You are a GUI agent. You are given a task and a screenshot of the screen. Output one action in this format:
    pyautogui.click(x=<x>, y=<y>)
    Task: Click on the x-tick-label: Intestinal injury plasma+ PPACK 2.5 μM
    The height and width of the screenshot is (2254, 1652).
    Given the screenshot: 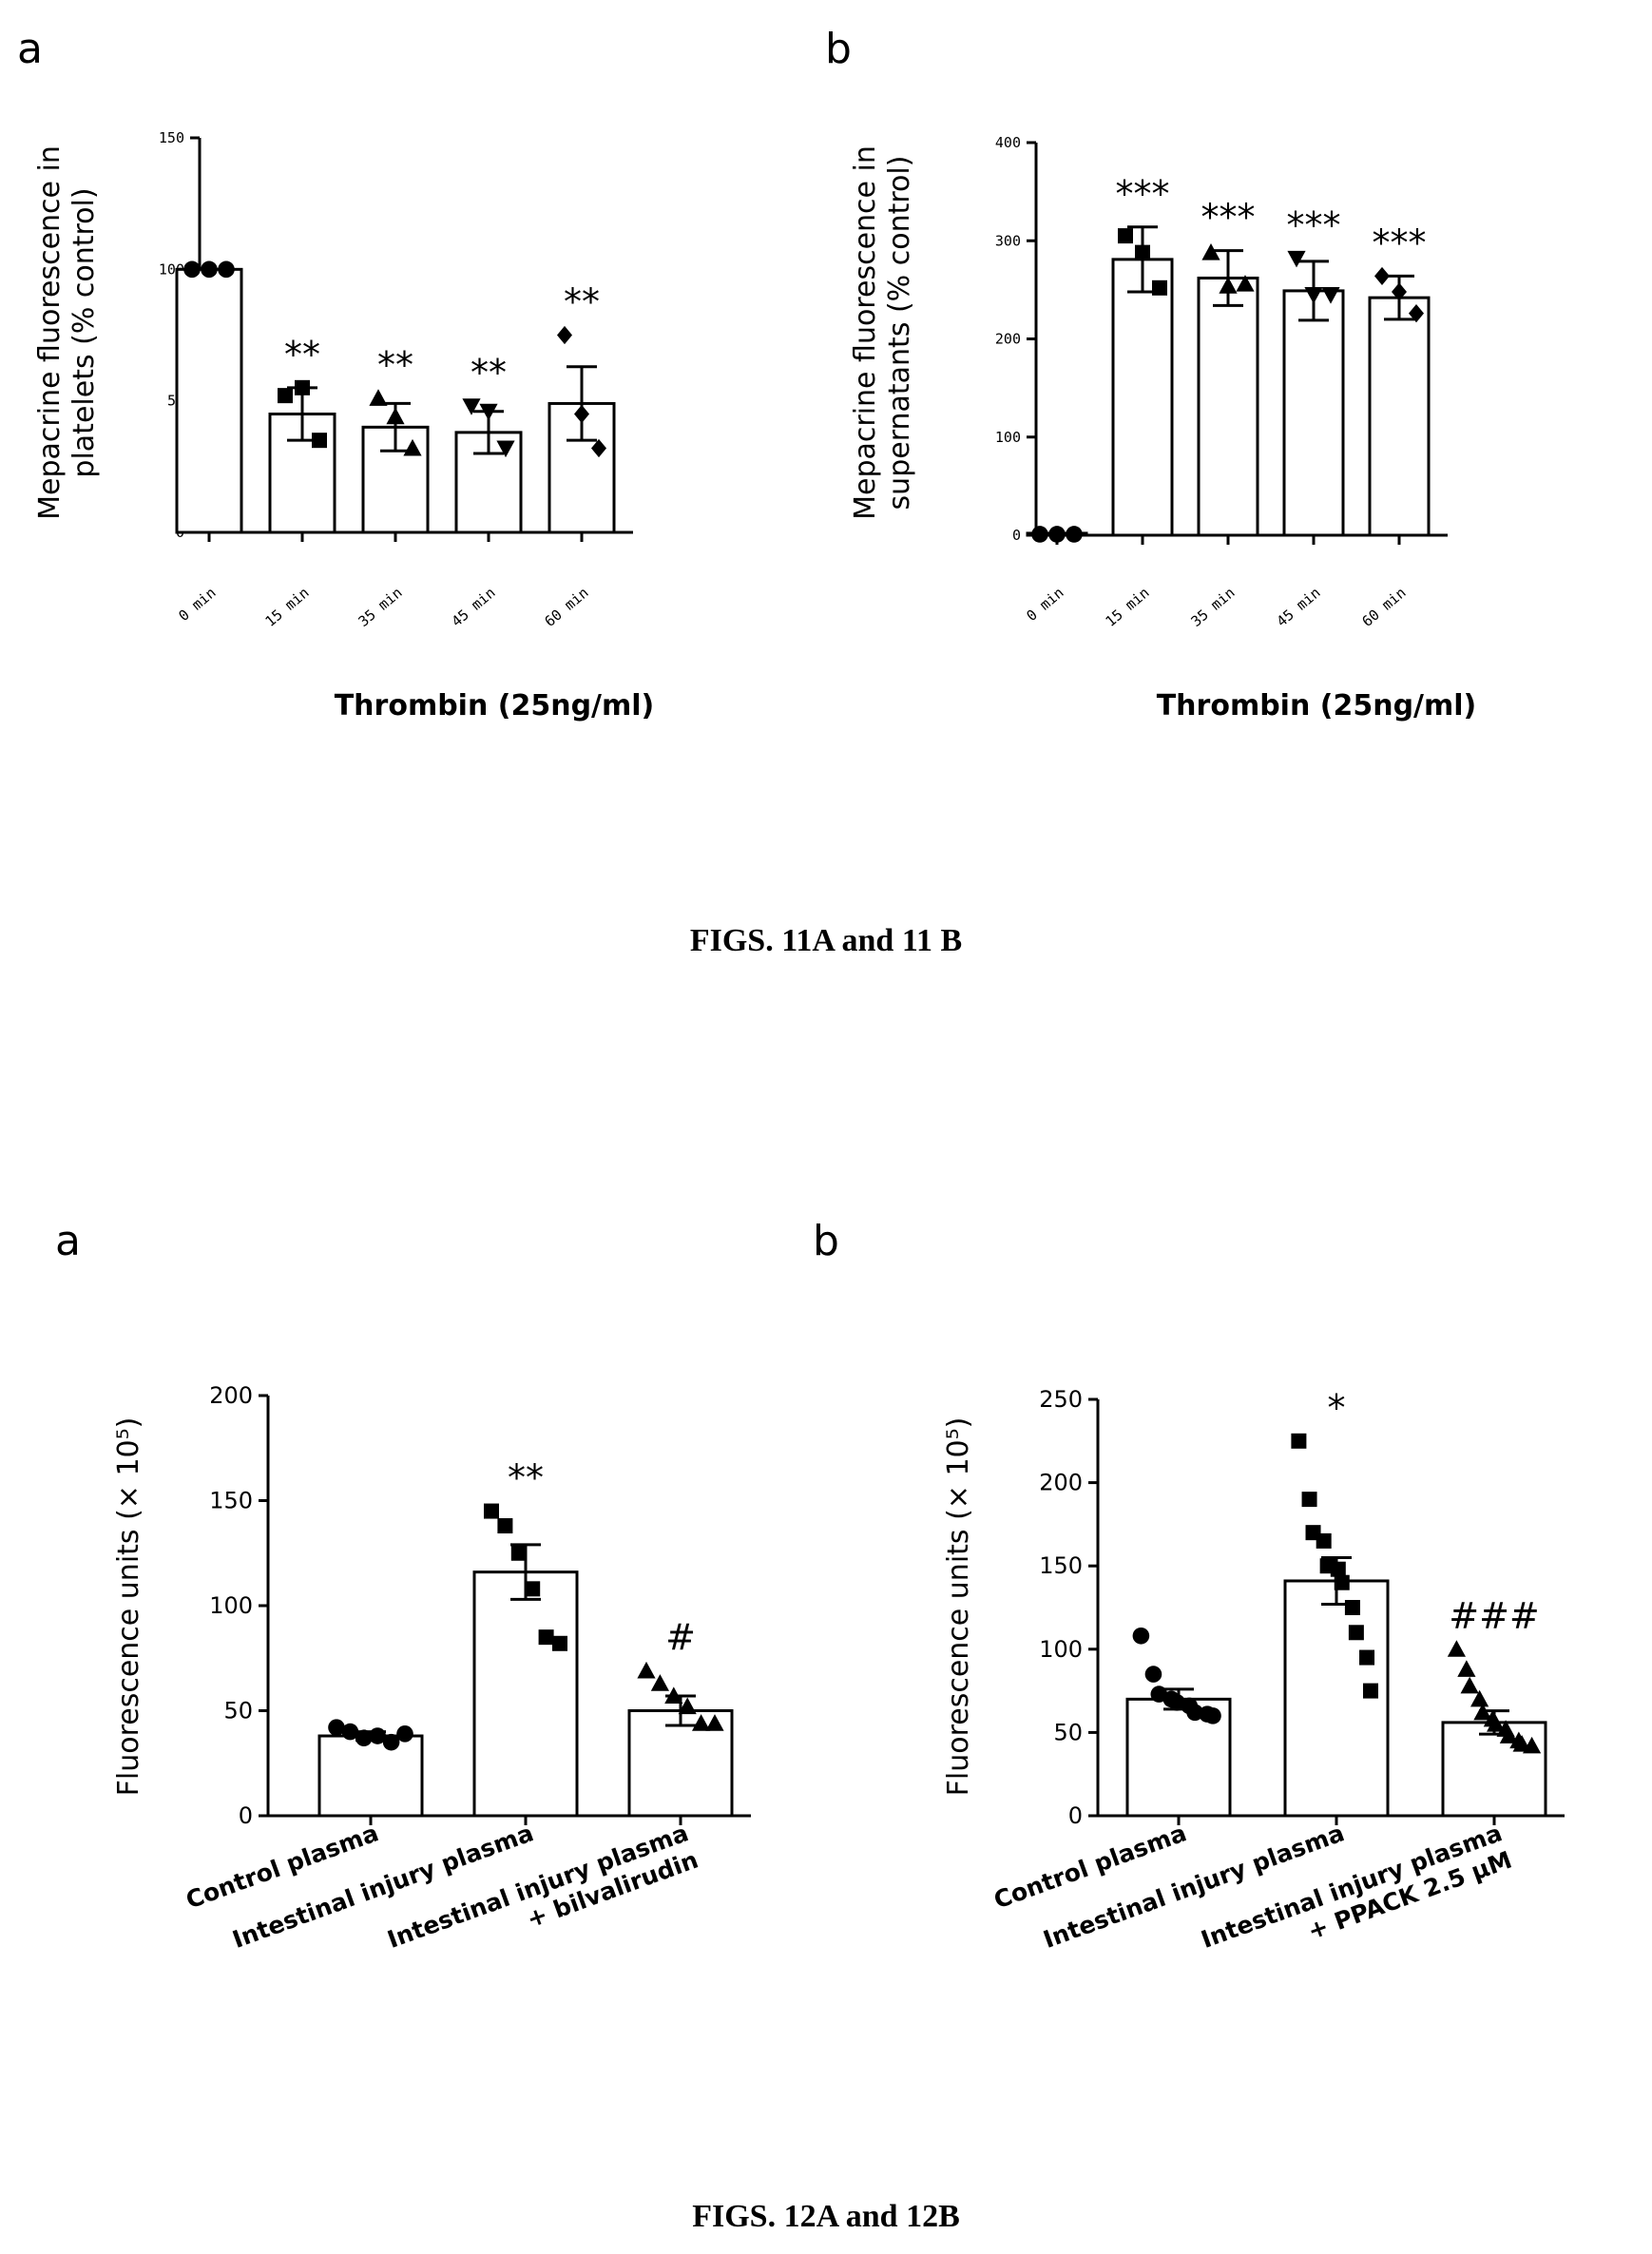 What is the action you would take?
    pyautogui.click(x=1357, y=1899)
    